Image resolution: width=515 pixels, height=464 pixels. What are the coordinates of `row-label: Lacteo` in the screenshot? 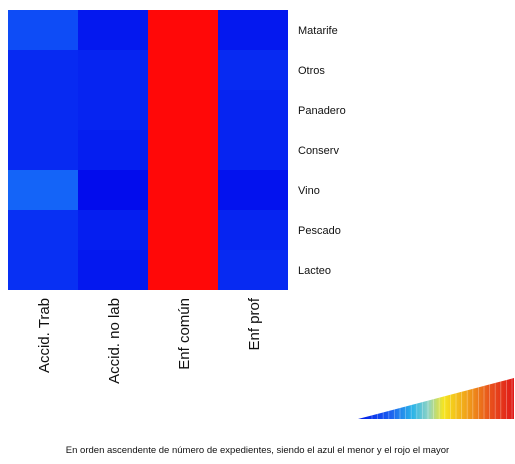 It's located at (314, 271).